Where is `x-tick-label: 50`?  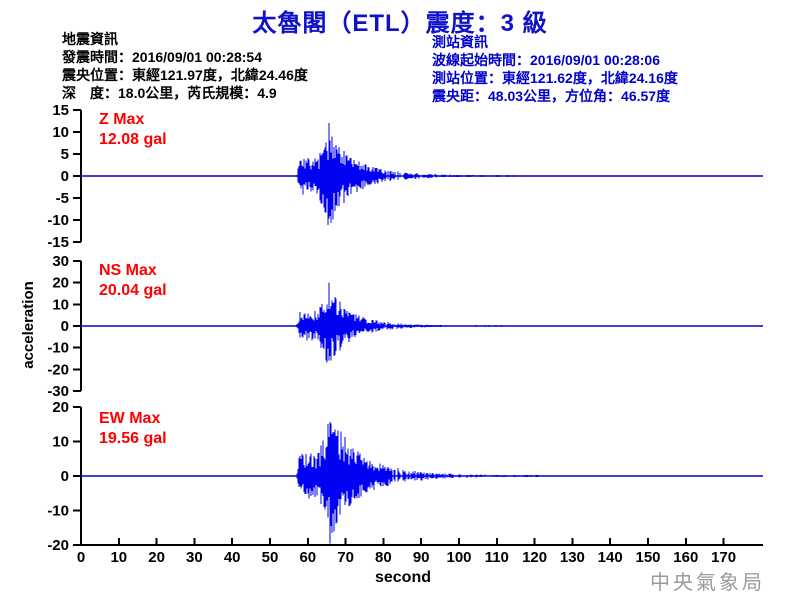 x-tick-label: 50 is located at coordinates (270, 557).